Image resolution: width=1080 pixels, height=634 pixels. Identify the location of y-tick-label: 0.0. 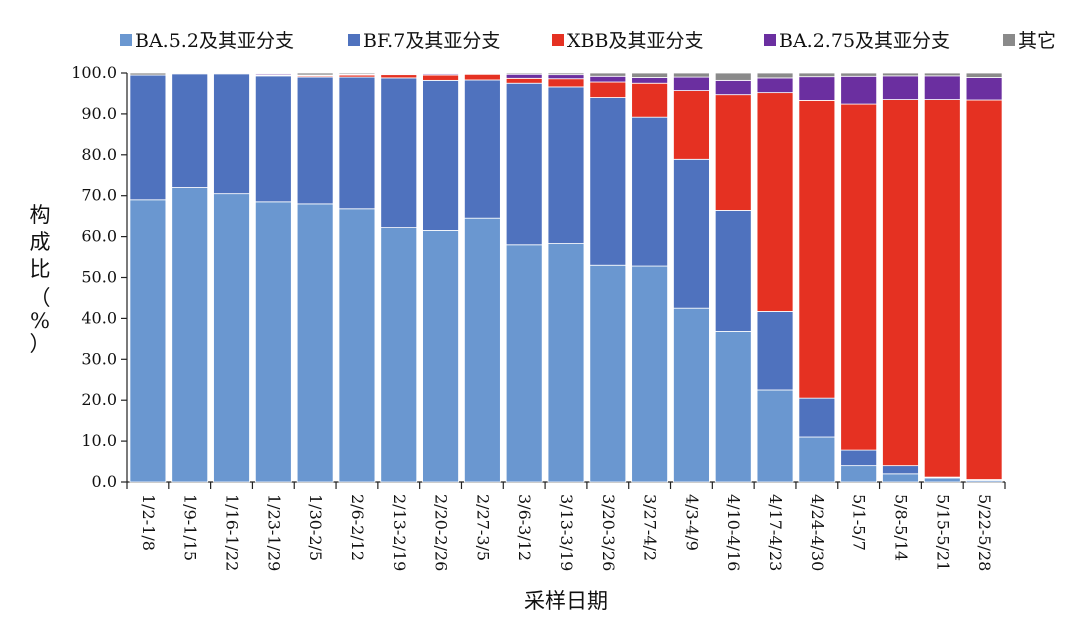
(104, 481).